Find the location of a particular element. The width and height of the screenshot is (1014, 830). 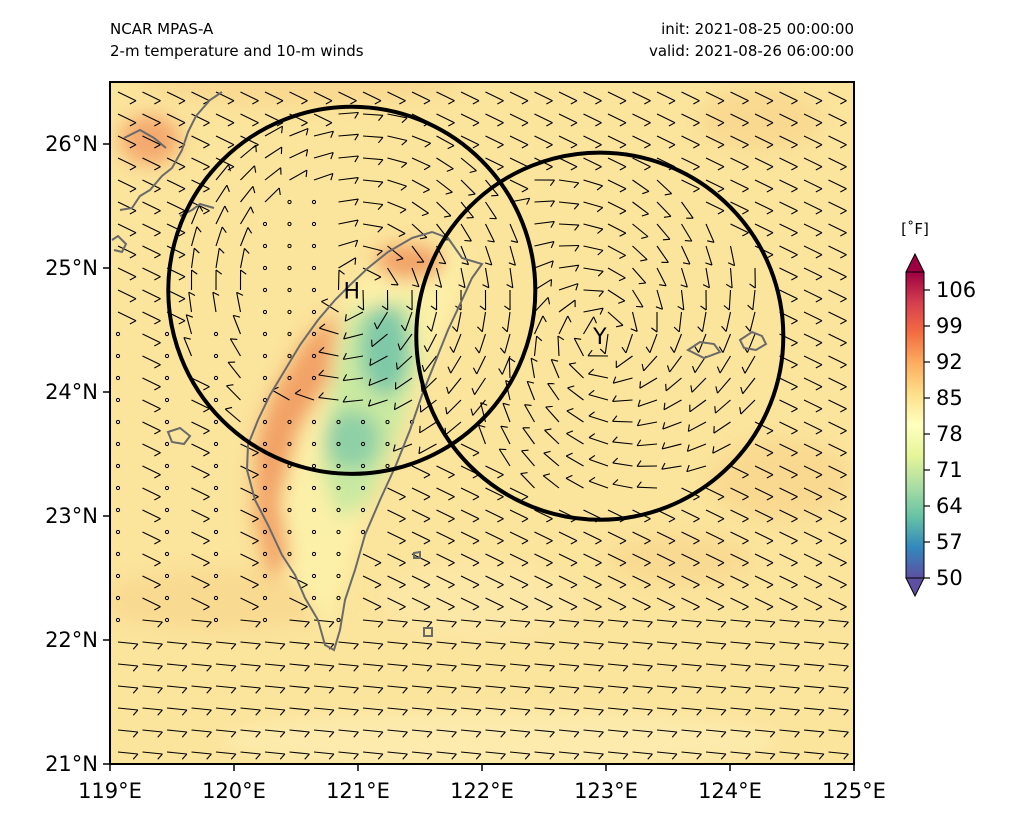

lon-tick-label: 121°E is located at coordinates (358, 791).